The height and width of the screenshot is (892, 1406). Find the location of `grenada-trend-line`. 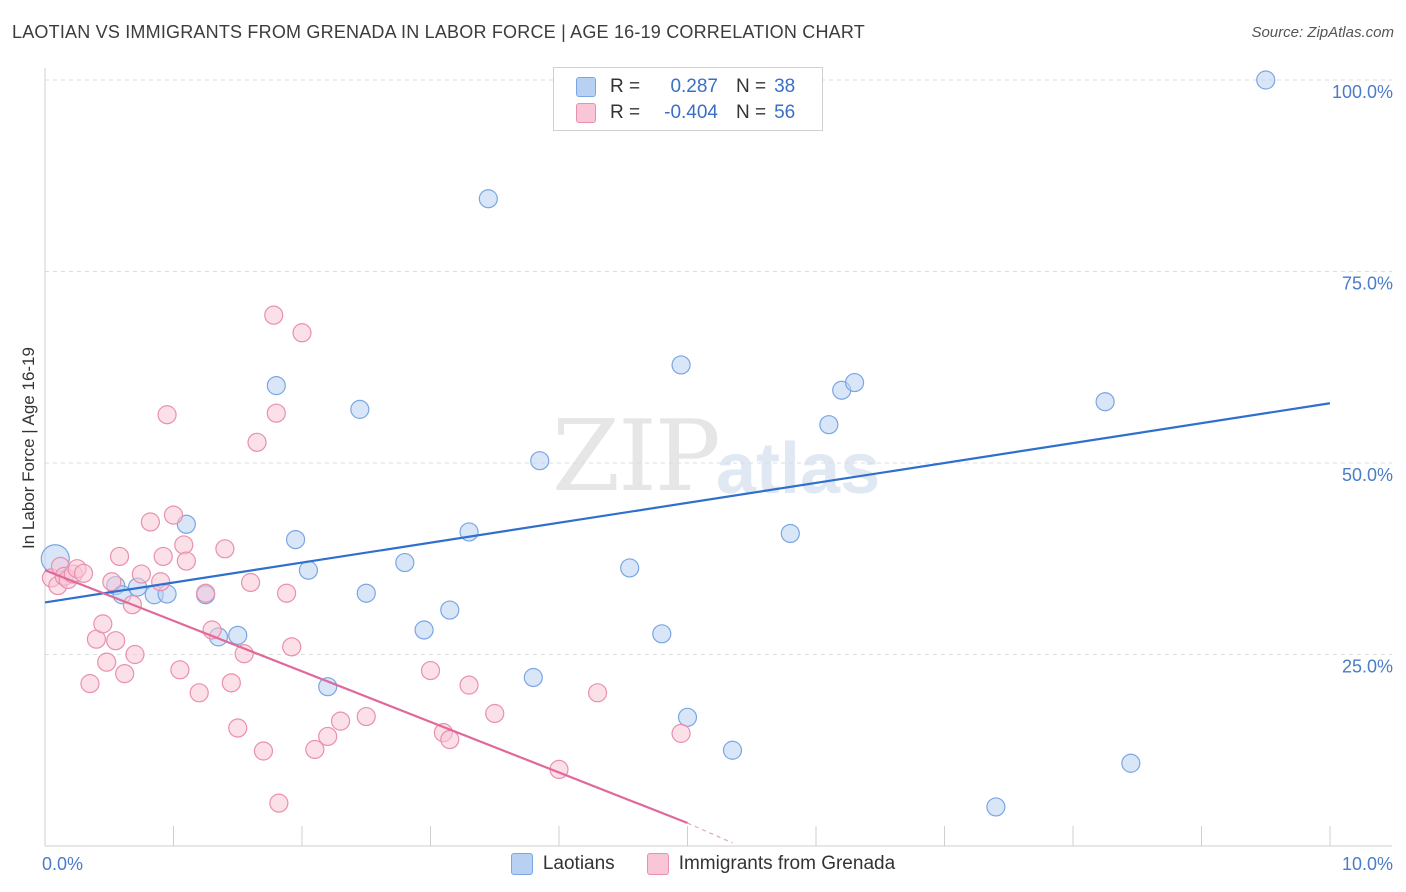

grenada-trend-line is located at coordinates (366, 697).